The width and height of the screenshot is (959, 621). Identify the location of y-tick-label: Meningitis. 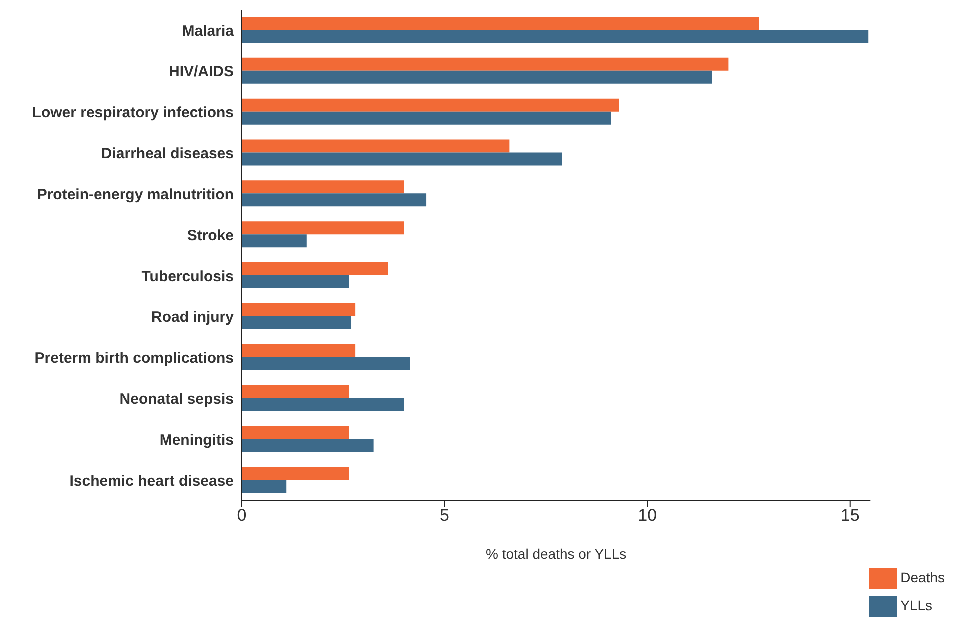
(197, 440).